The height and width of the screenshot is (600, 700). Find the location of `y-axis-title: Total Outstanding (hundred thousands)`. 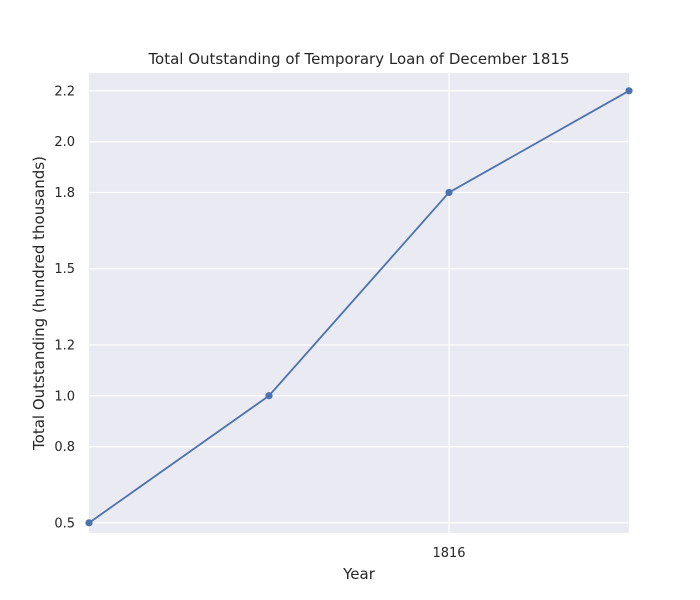

y-axis-title: Total Outstanding (hundred thousands) is located at coordinates (39, 303).